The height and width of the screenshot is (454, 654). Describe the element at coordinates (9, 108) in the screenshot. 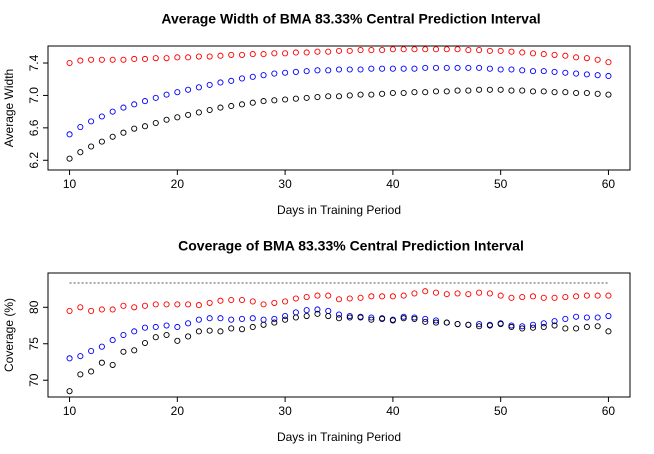

I see `y-axis-label: Average Width` at that location.